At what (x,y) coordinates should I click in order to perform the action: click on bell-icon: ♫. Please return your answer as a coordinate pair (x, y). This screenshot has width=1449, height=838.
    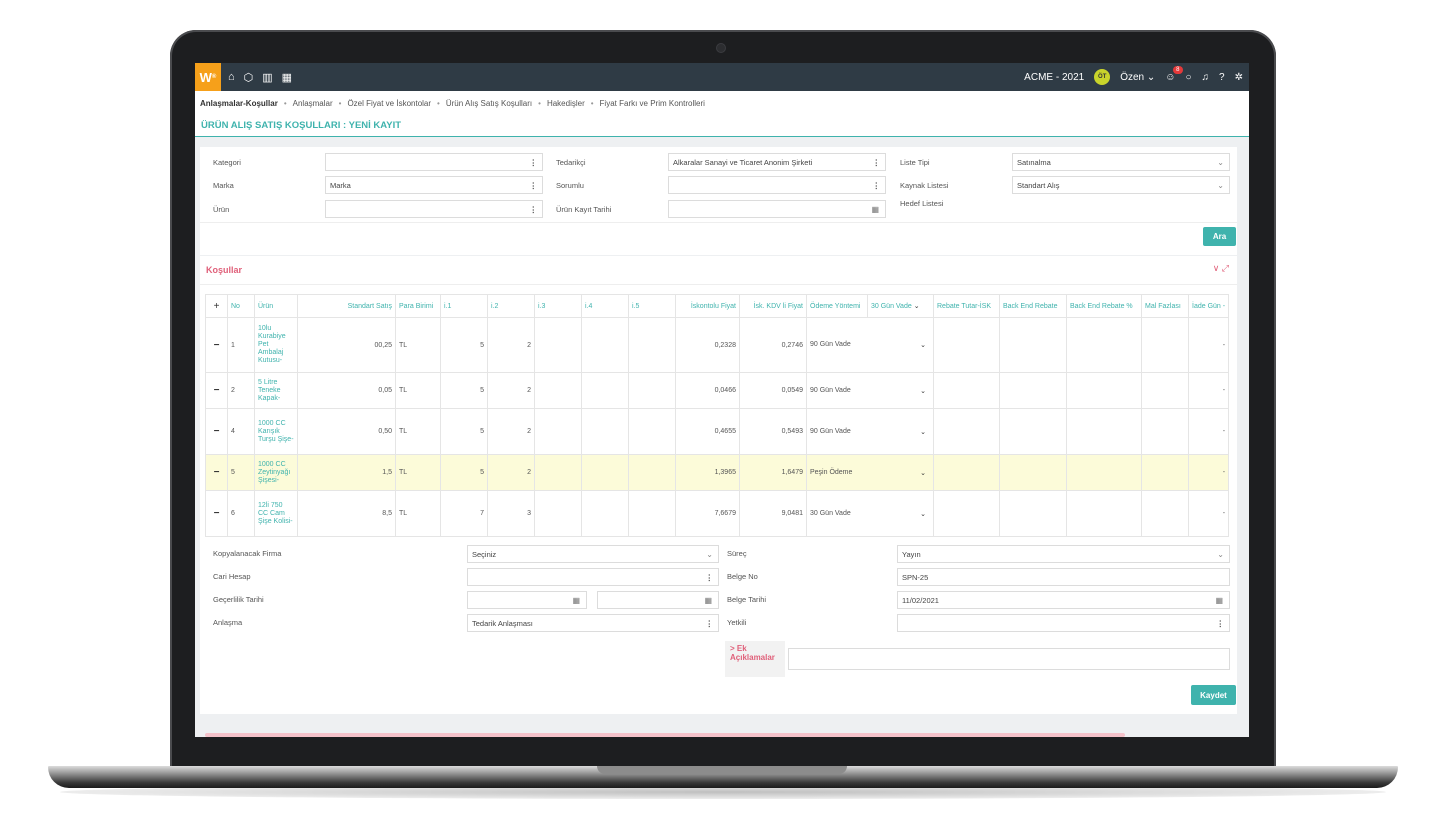
    Looking at the image, I should click on (1205, 77).